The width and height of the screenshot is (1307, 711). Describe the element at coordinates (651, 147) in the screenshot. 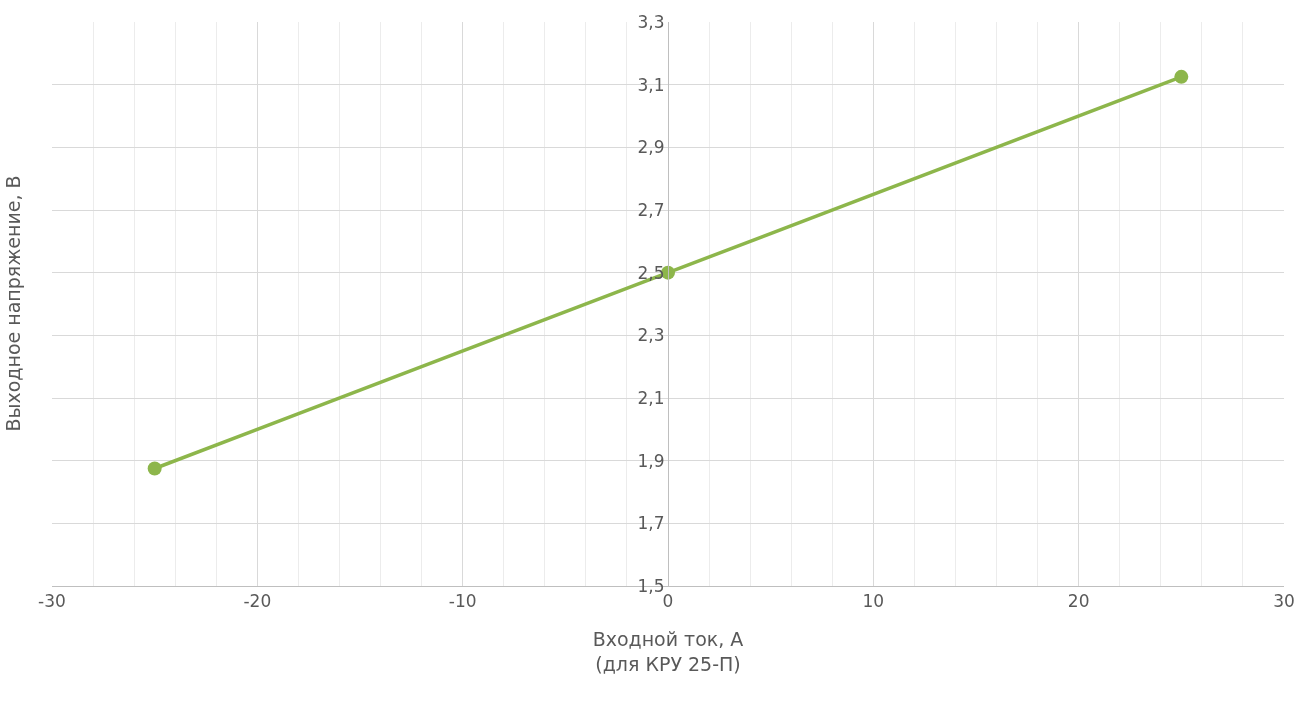

I see `y-tick-label: 2,9` at that location.